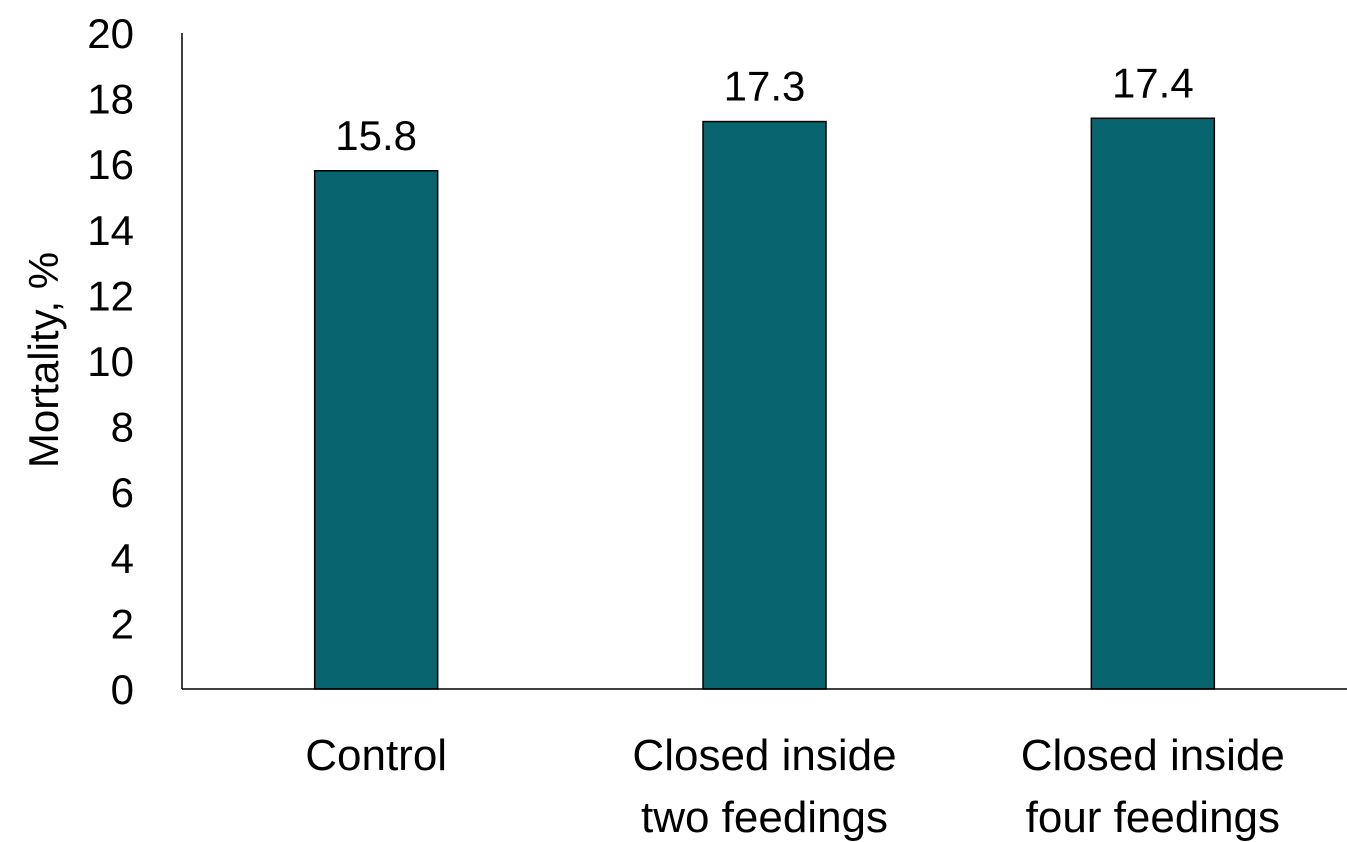 This screenshot has width=1347, height=842. What do you see at coordinates (122, 623) in the screenshot?
I see `y-tick-label: 2` at bounding box center [122, 623].